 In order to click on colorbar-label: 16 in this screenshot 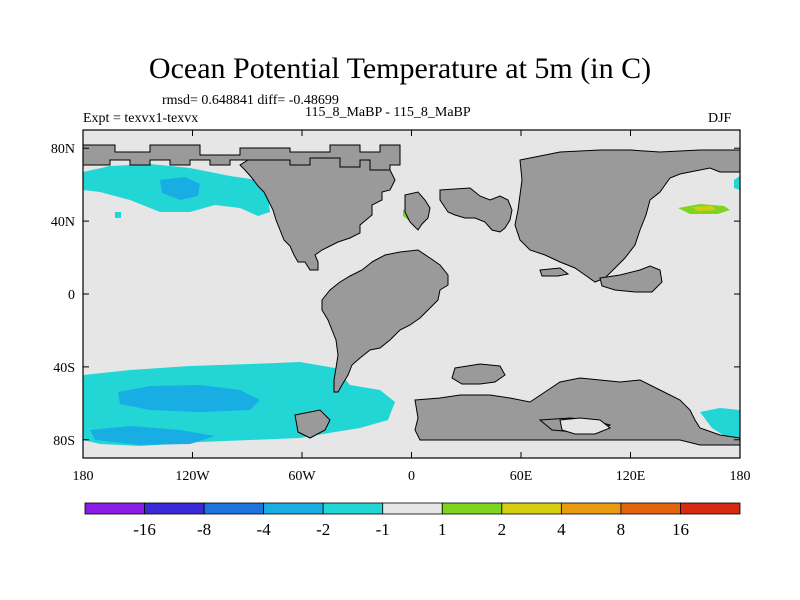, I will do `click(680, 529)`.